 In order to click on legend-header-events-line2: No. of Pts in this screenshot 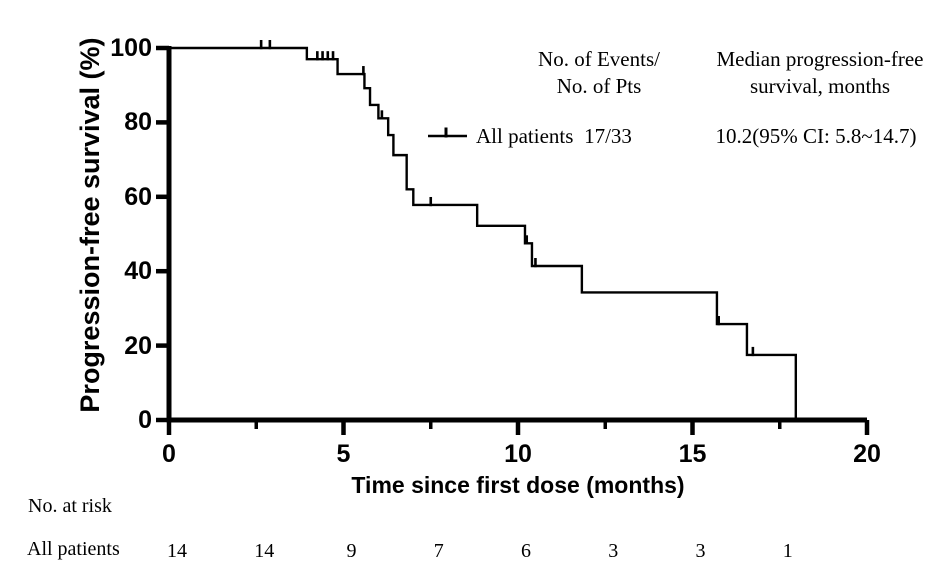, I will do `click(599, 86)`.